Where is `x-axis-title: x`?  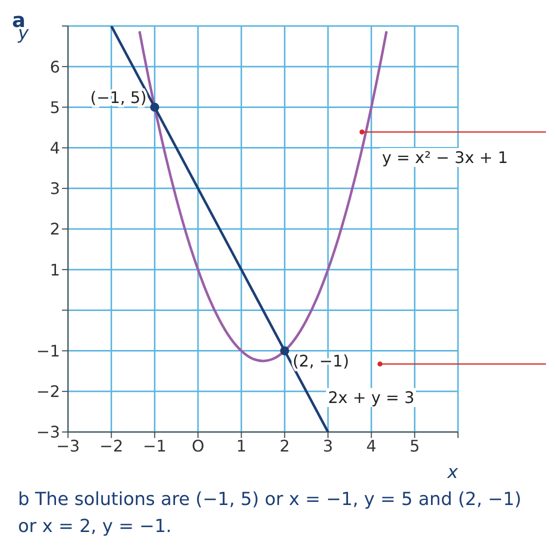 x-axis-title: x is located at coordinates (452, 472).